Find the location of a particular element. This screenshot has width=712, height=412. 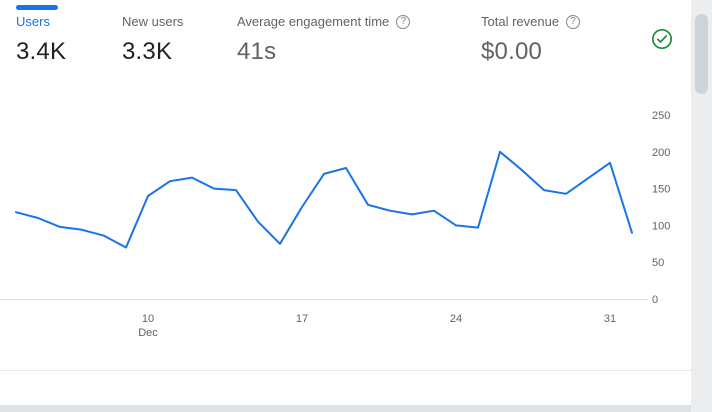

metric-tab-new-users: New users 3.3K is located at coordinates (152, 40).